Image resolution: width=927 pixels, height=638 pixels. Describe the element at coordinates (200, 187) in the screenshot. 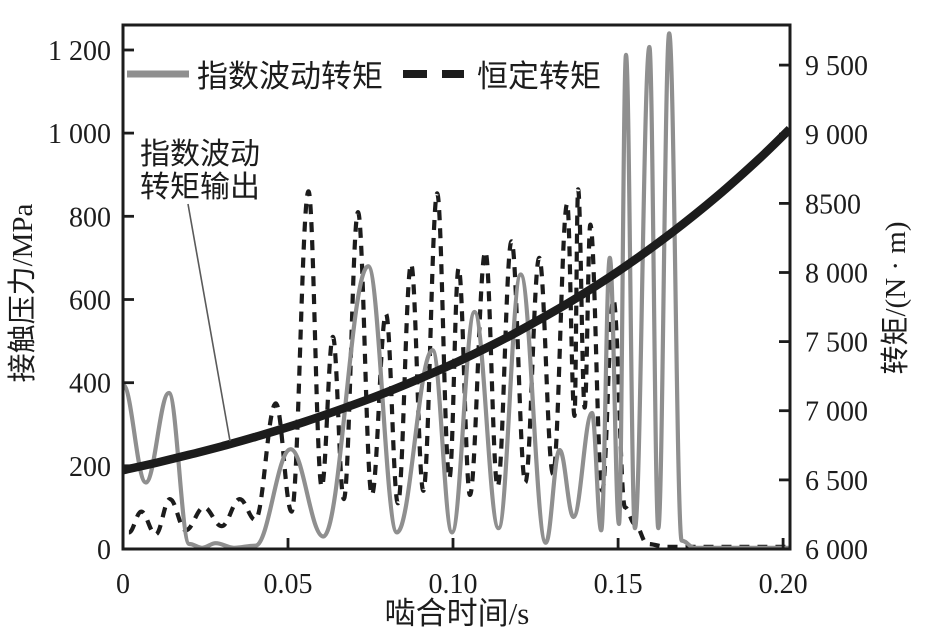

I see `annotation-line-2: 转矩输出` at that location.